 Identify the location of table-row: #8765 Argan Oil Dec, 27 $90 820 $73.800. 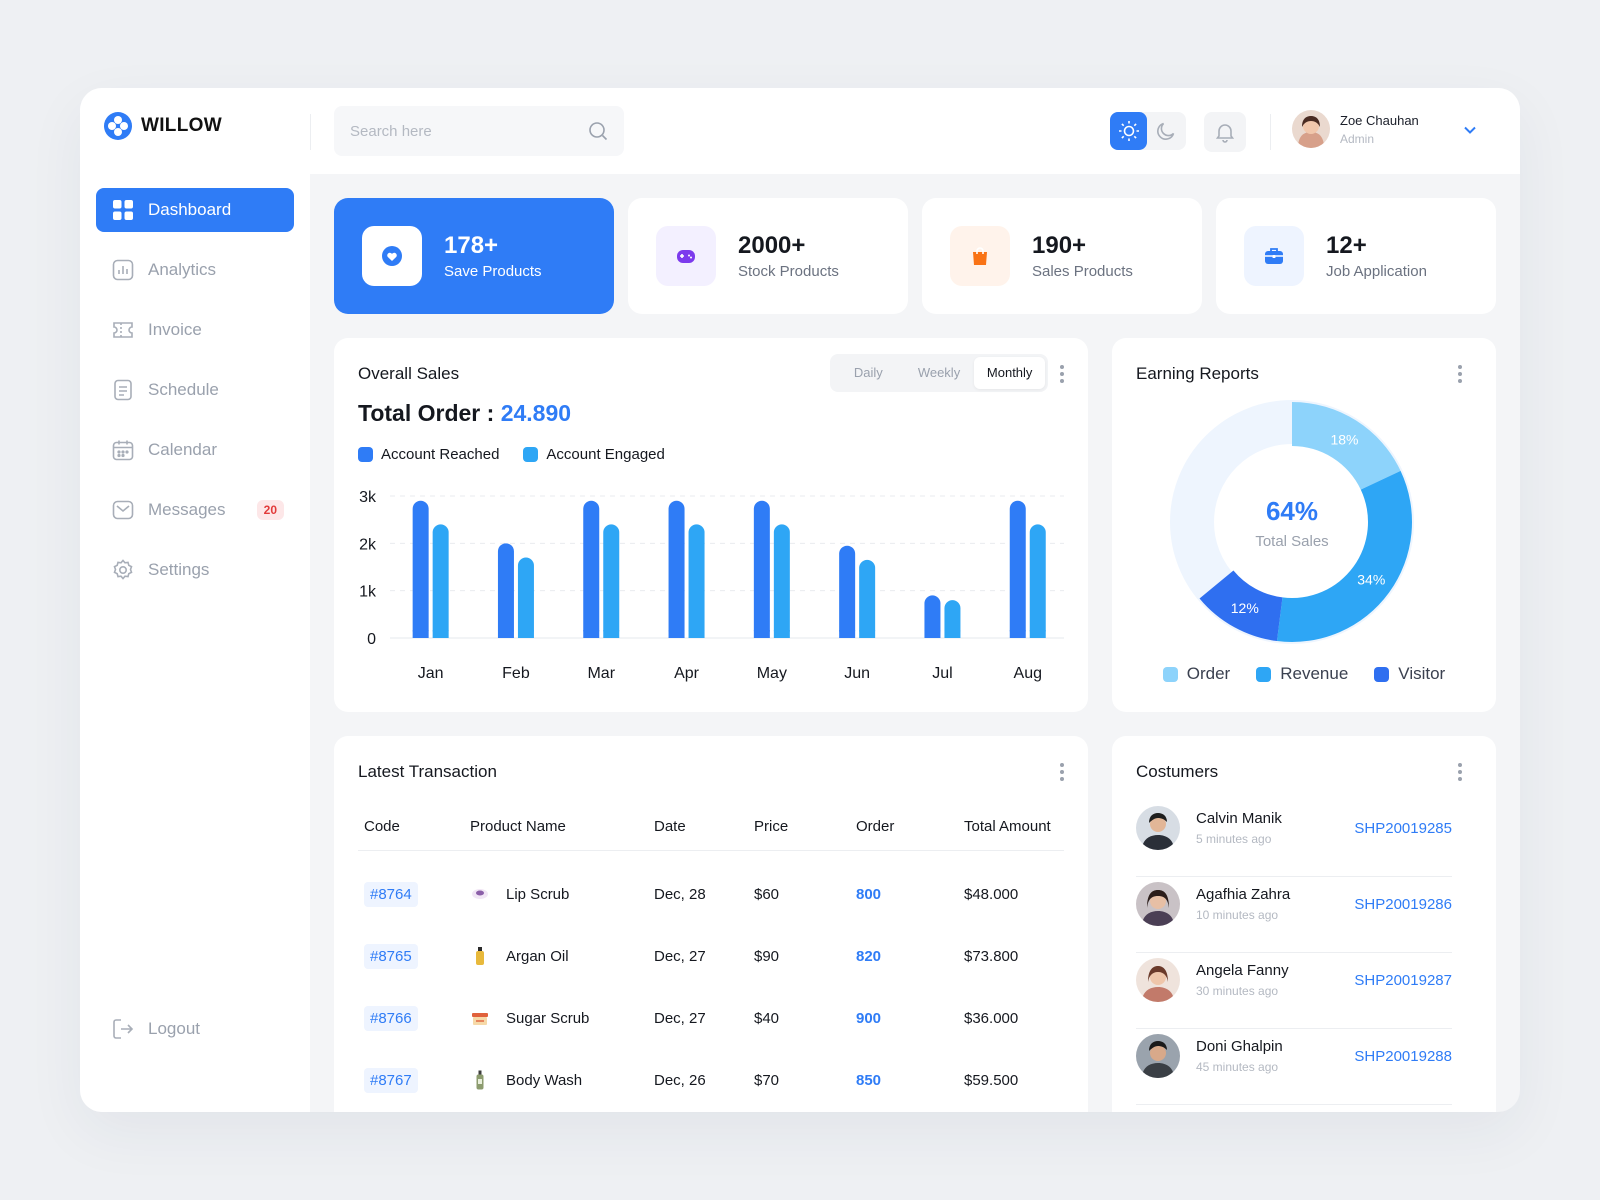
(711, 958).